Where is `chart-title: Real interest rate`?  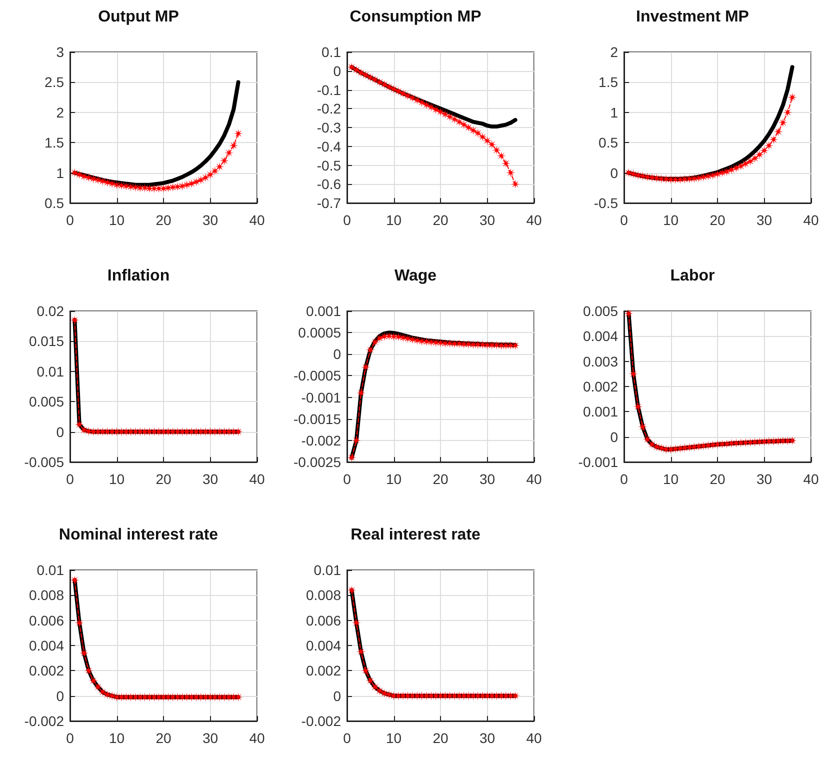
chart-title: Real interest rate is located at coordinates (415, 535).